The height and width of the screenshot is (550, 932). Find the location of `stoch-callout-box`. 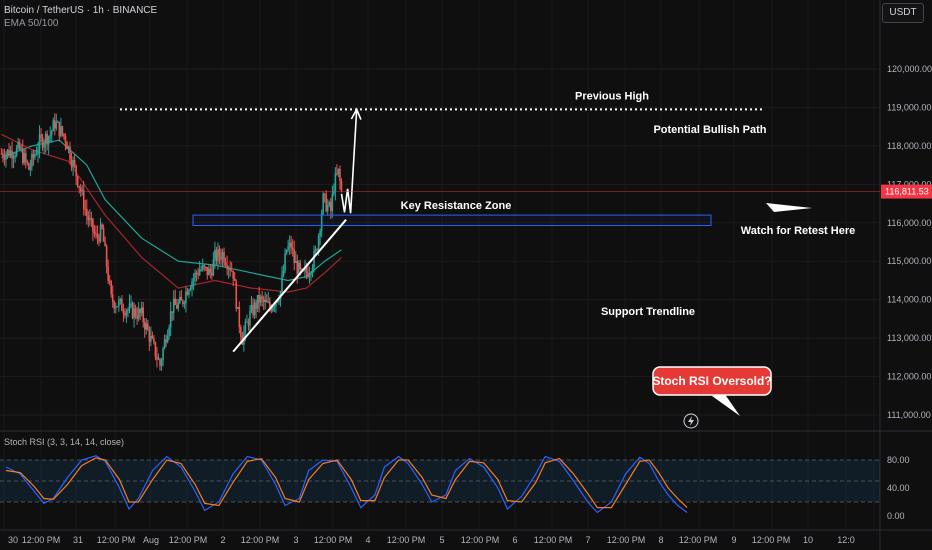

stoch-callout-box is located at coordinates (712, 381).